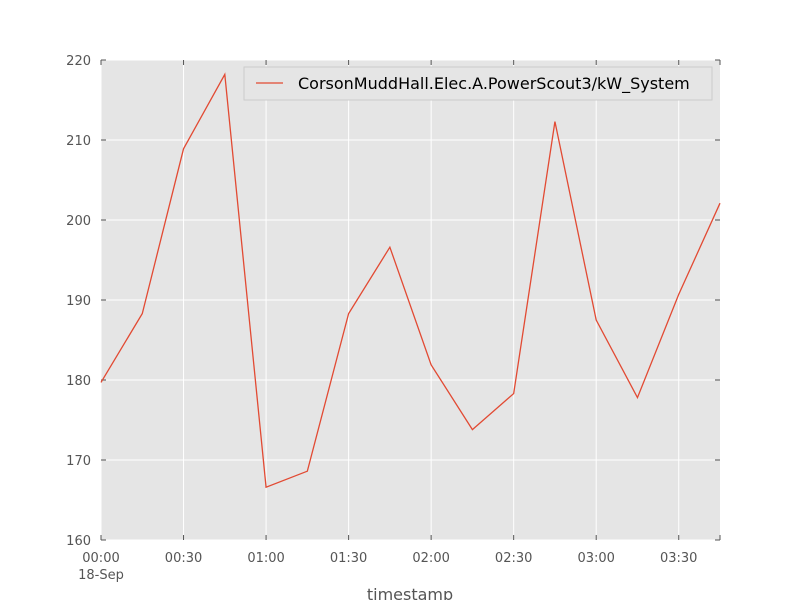 Image resolution: width=800 pixels, height=600 pixels. Describe the element at coordinates (78, 541) in the screenshot. I see `y-tick-label: 160` at that location.